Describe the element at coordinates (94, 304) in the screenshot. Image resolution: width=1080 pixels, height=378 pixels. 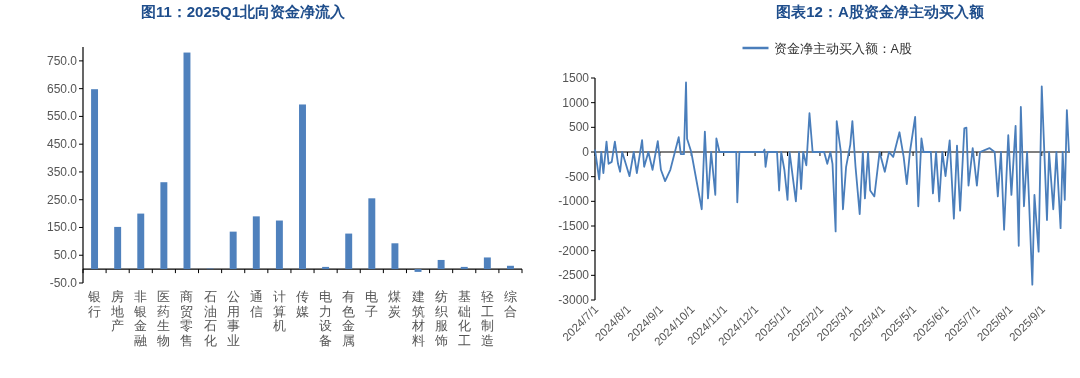
I see `x-tick-label: 银行` at that location.